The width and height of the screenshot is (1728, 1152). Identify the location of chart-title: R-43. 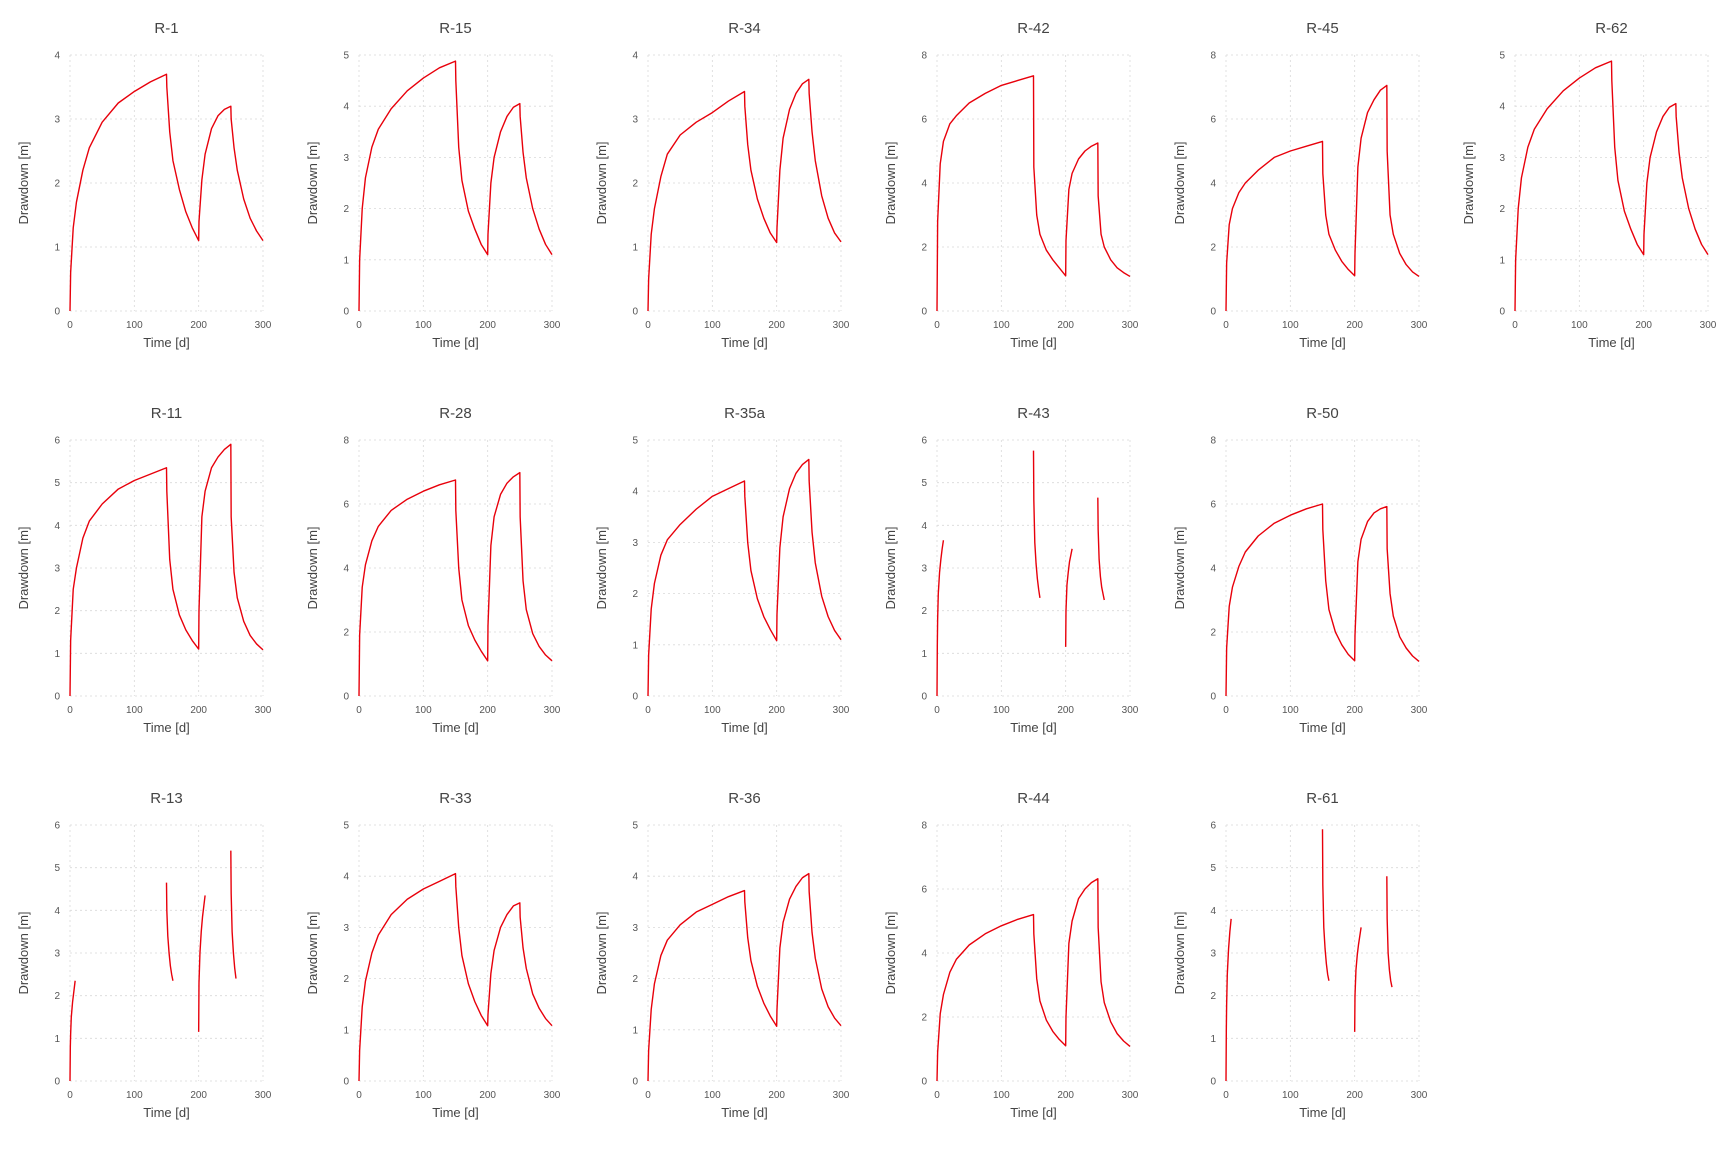
(1033, 413).